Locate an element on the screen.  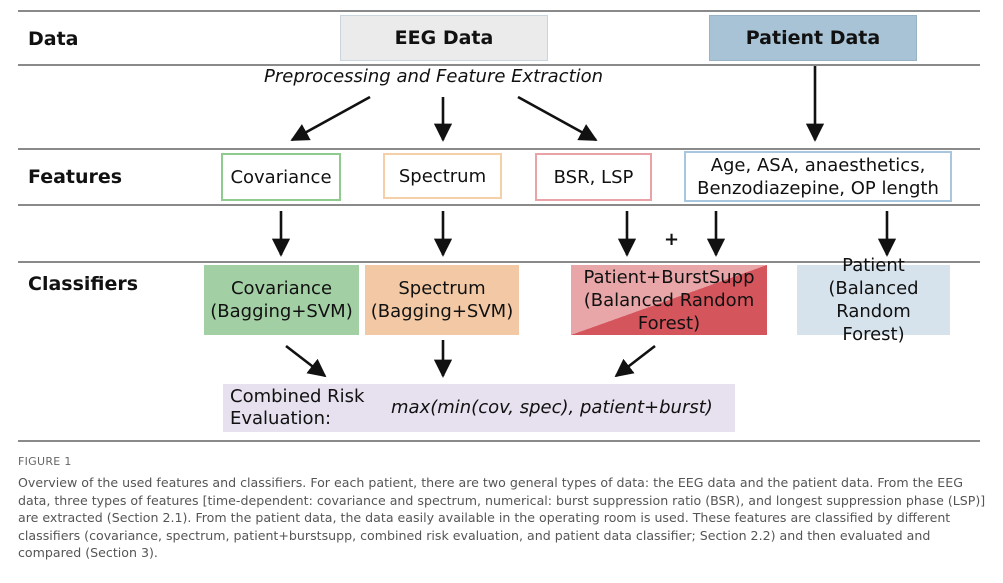
feature-spectrum-label: Spectrum is located at coordinates (442, 176).